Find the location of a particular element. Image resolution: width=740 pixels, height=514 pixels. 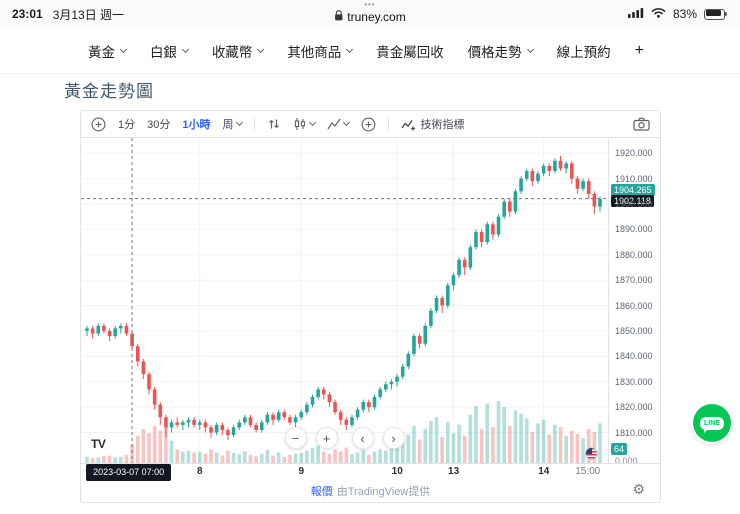

tradingview-logo: TV is located at coordinates (98, 444).